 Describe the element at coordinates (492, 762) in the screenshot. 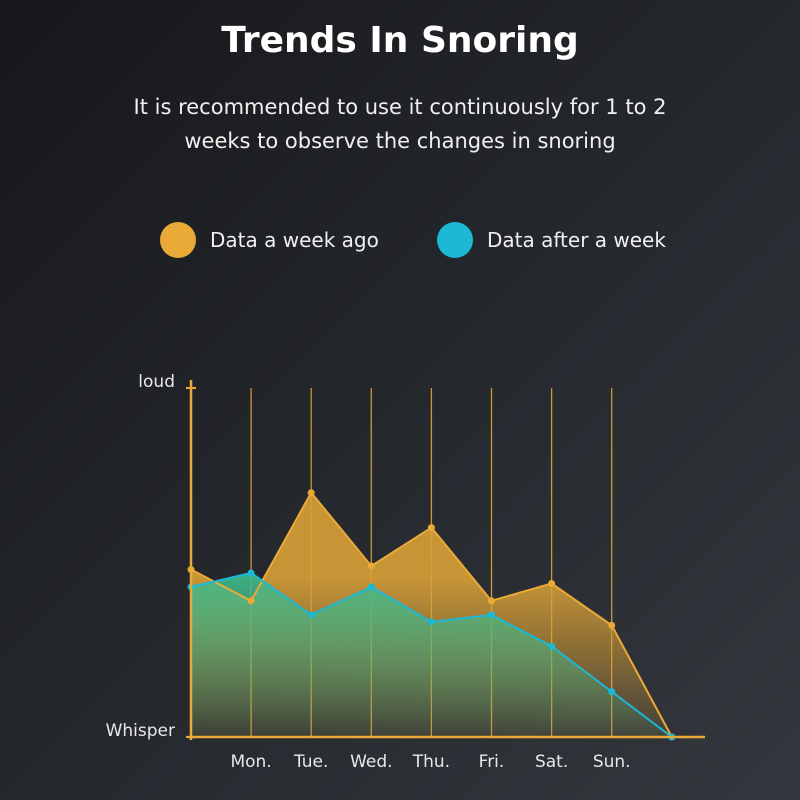

I see `x-tick-label: Fri.` at that location.